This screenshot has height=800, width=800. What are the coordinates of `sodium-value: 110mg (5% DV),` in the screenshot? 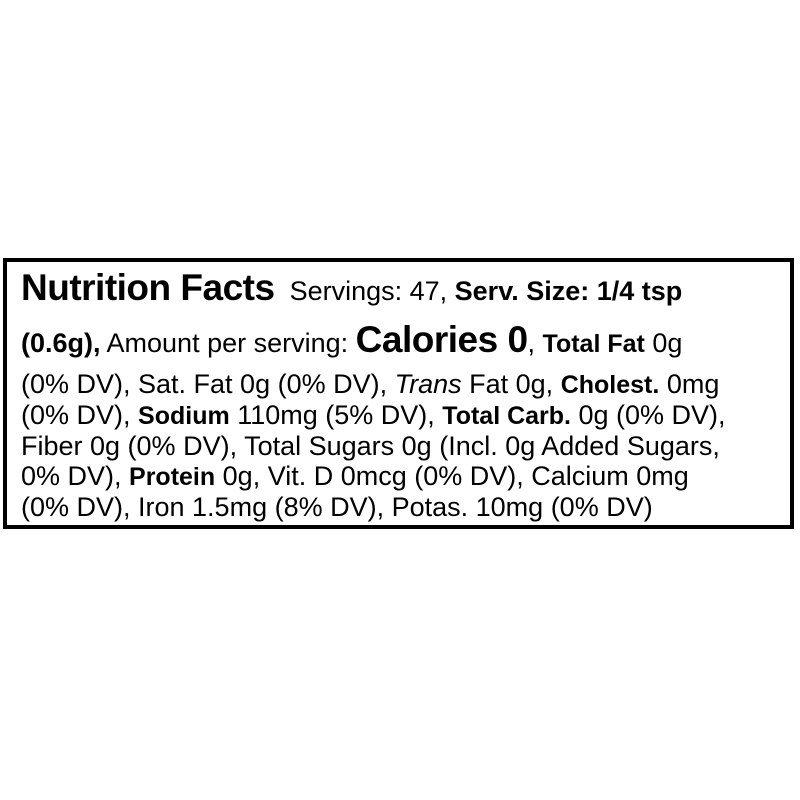 It's located at (336, 415).